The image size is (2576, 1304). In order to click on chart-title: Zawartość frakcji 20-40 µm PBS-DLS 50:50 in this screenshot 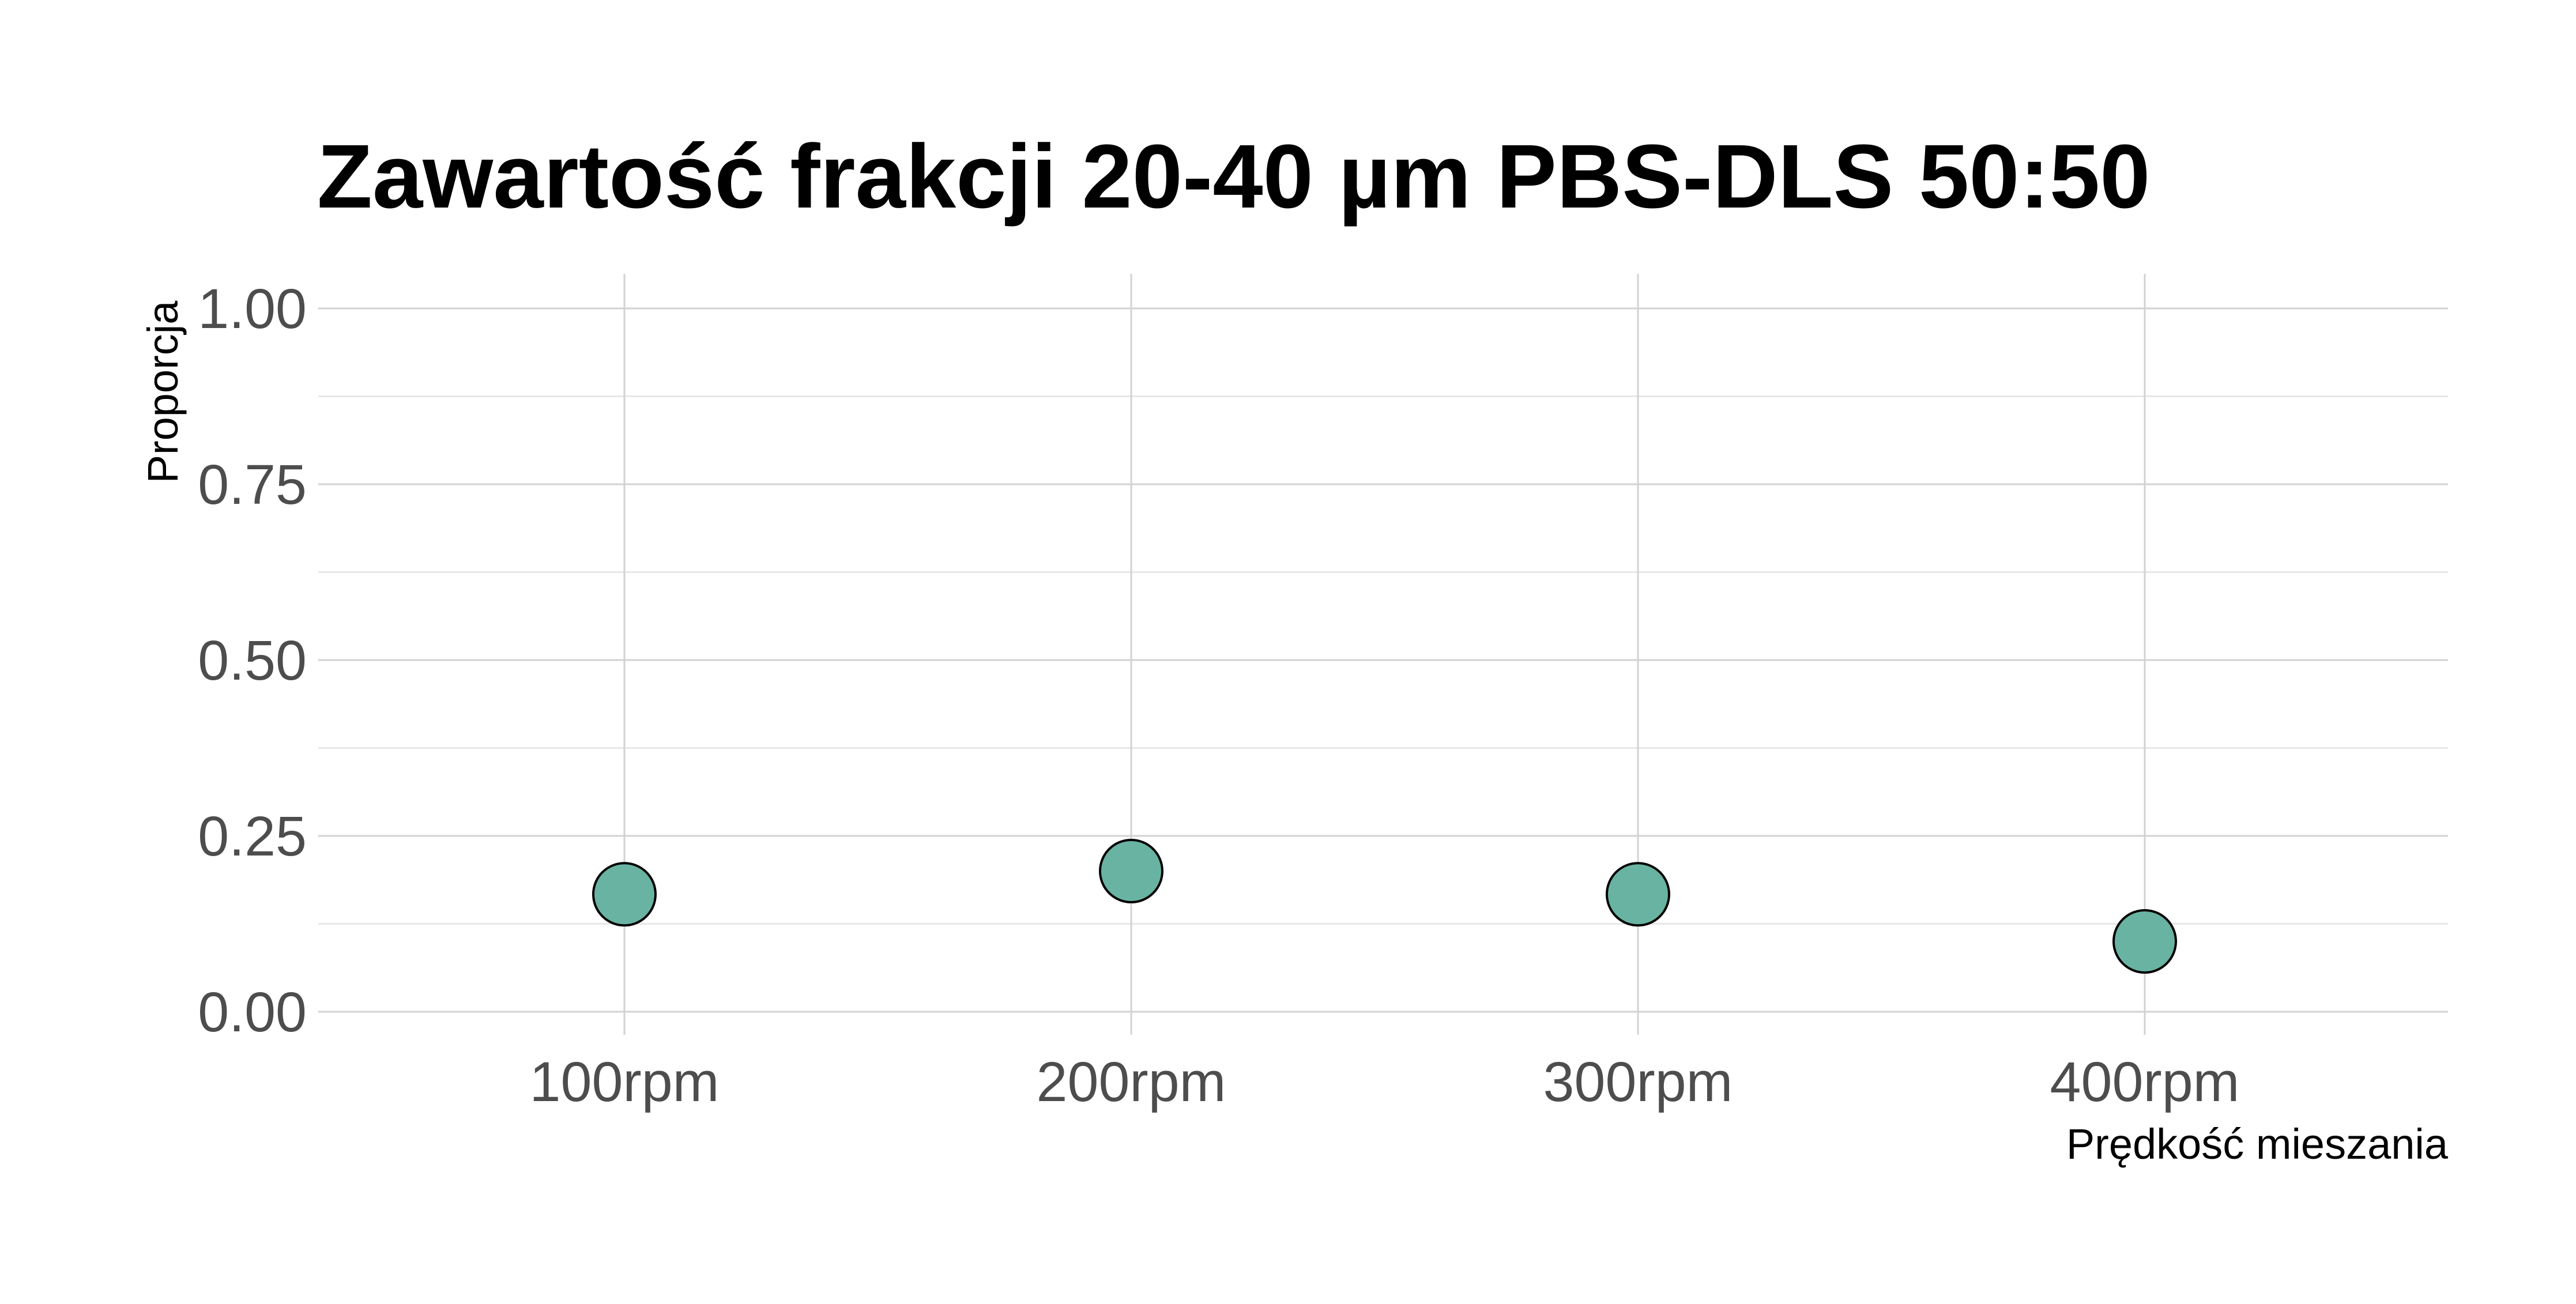, I will do `click(1233, 176)`.